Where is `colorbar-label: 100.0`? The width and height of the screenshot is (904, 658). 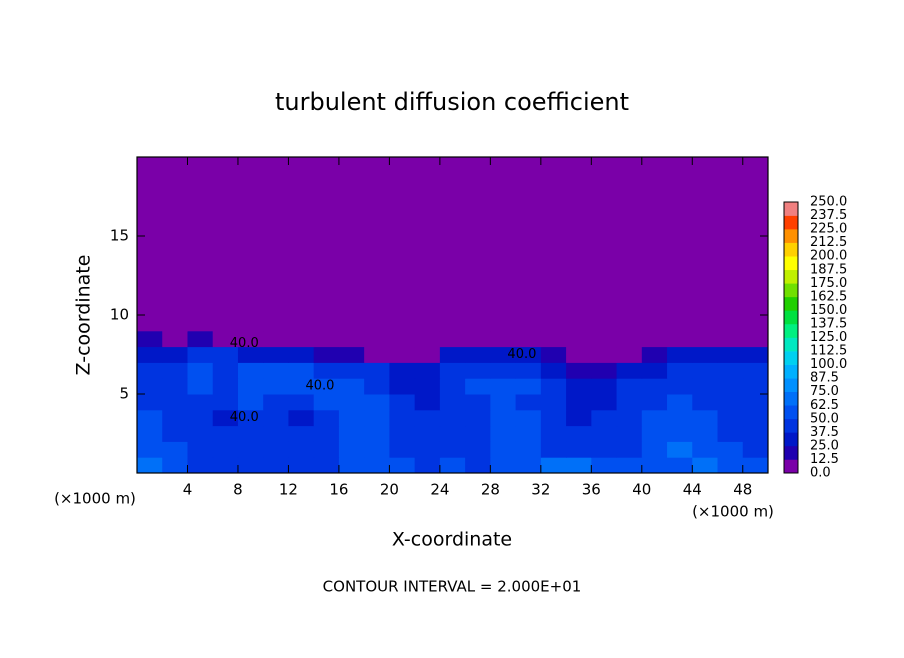
colorbar-label: 100.0 is located at coordinates (828, 364).